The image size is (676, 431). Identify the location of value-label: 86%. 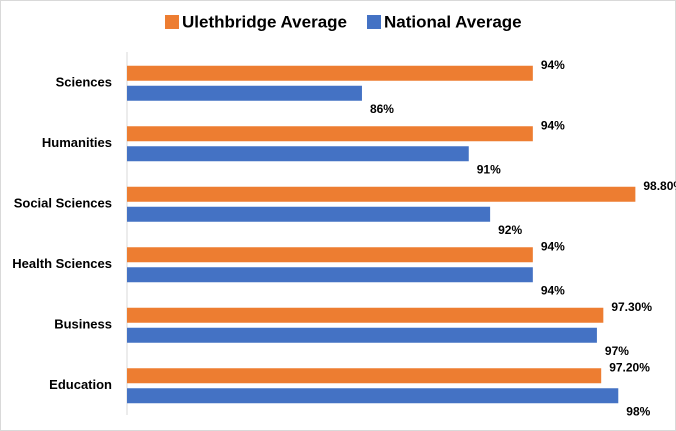
(382, 109).